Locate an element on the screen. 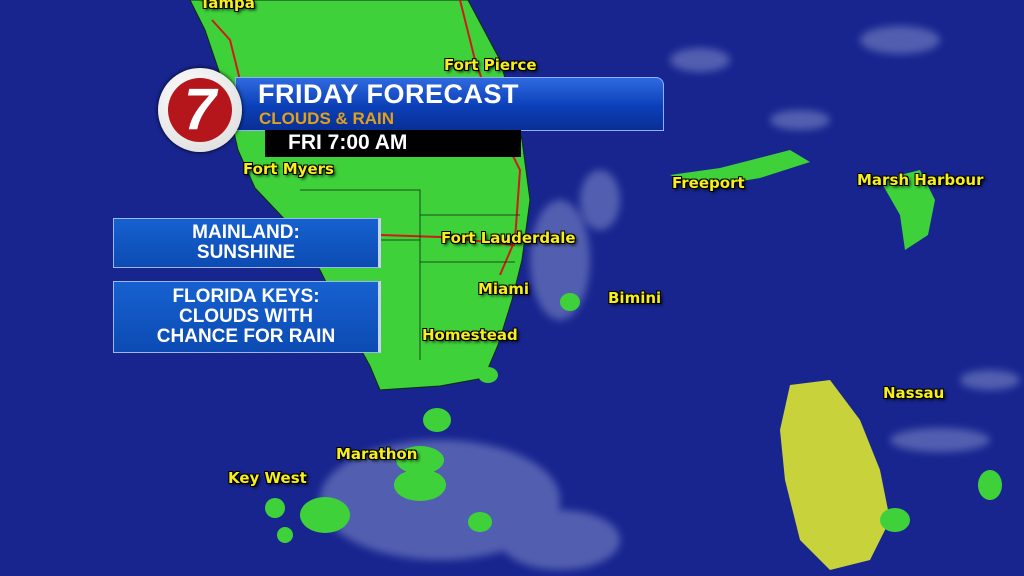 The image size is (1024, 576). mainland-line-1: MAINLAND: is located at coordinates (246, 232).